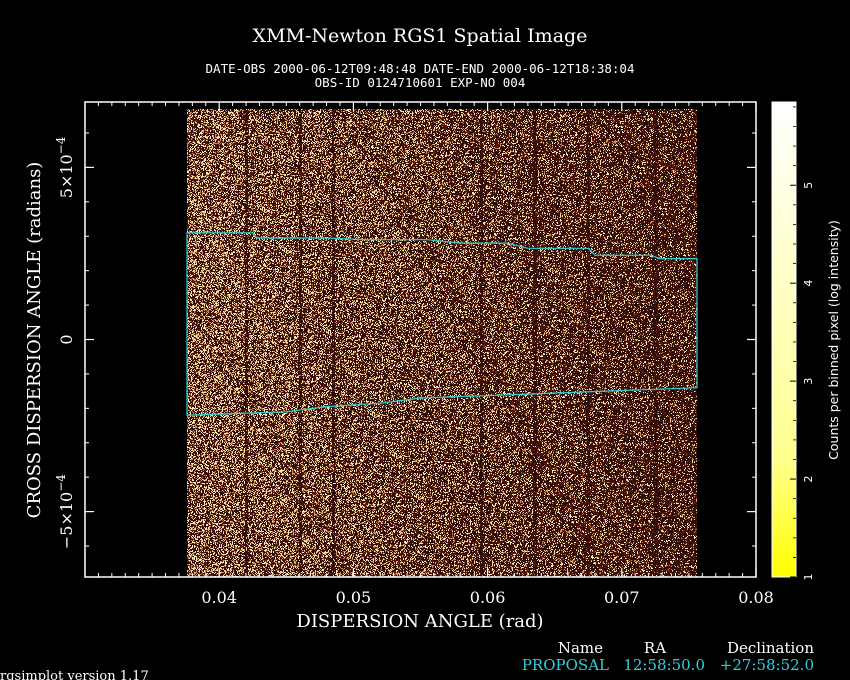  What do you see at coordinates (808, 185) in the screenshot?
I see `colorbar-tick-label: 5` at bounding box center [808, 185].